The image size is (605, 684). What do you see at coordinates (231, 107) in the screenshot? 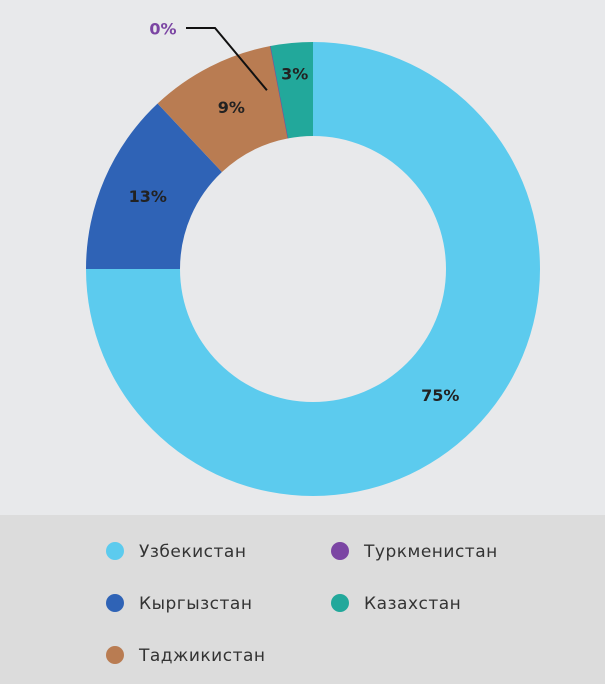
I see `value-label: 9%` at bounding box center [231, 107].